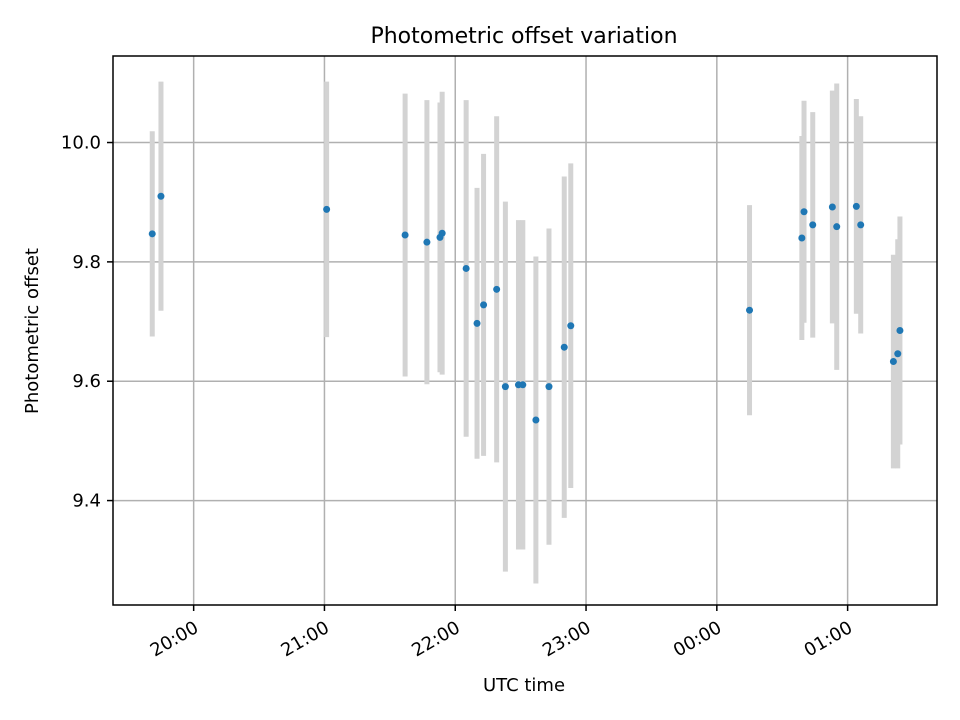 The image size is (960, 720). I want to click on x-axis-label: UTC time, so click(524, 685).